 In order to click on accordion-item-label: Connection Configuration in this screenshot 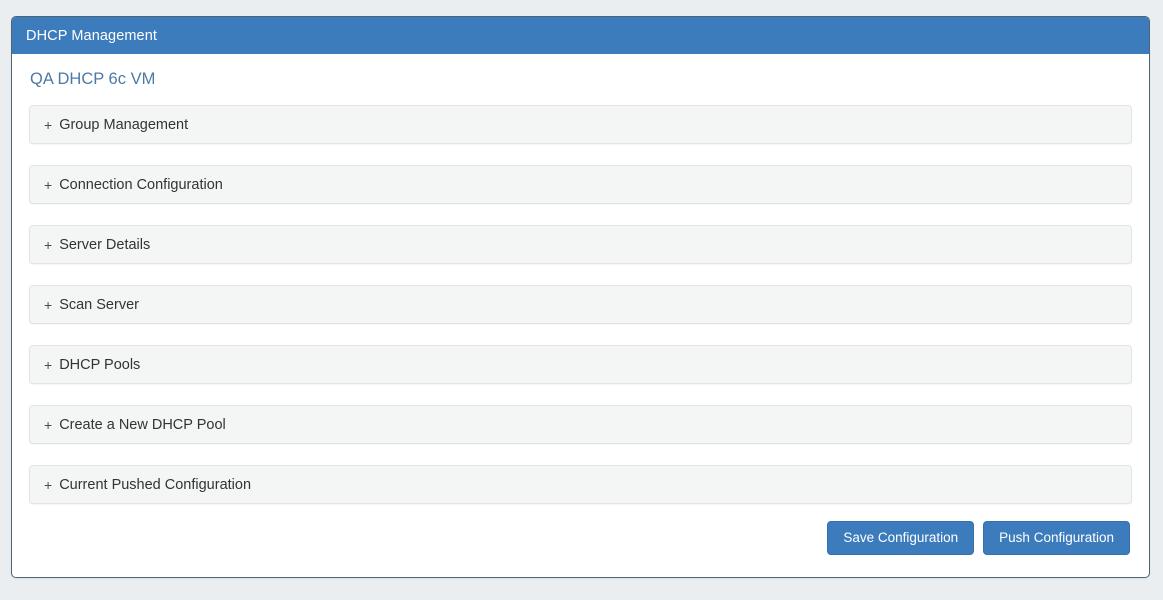, I will do `click(141, 184)`.